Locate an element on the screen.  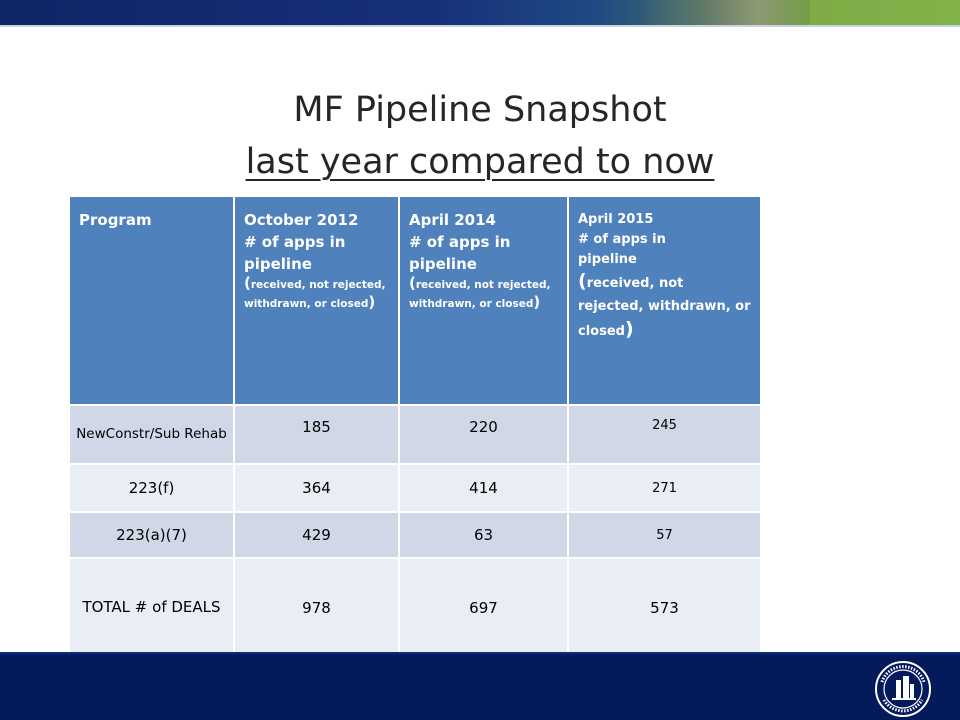
hud-seal-icon is located at coordinates (903, 689).